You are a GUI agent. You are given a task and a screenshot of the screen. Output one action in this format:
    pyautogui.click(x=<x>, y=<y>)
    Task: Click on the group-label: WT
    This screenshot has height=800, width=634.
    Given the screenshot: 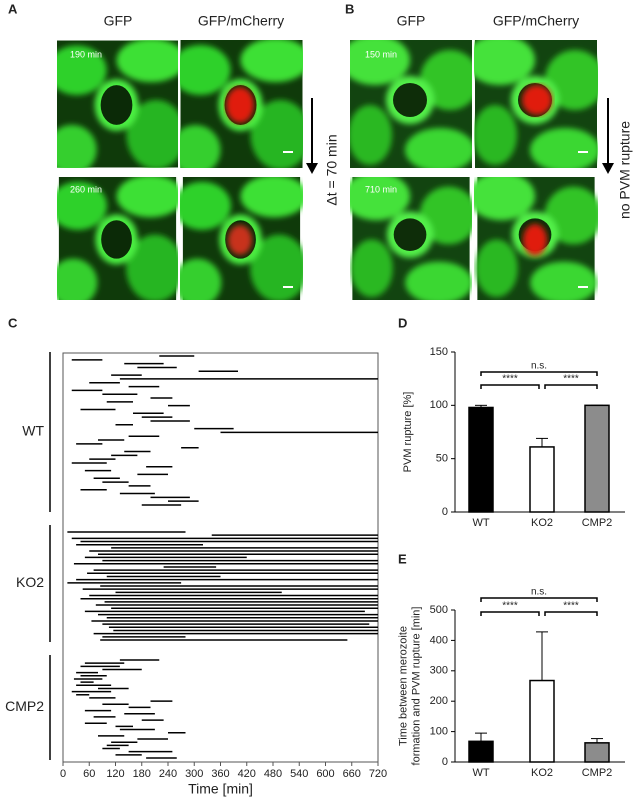 What is the action you would take?
    pyautogui.click(x=33, y=431)
    